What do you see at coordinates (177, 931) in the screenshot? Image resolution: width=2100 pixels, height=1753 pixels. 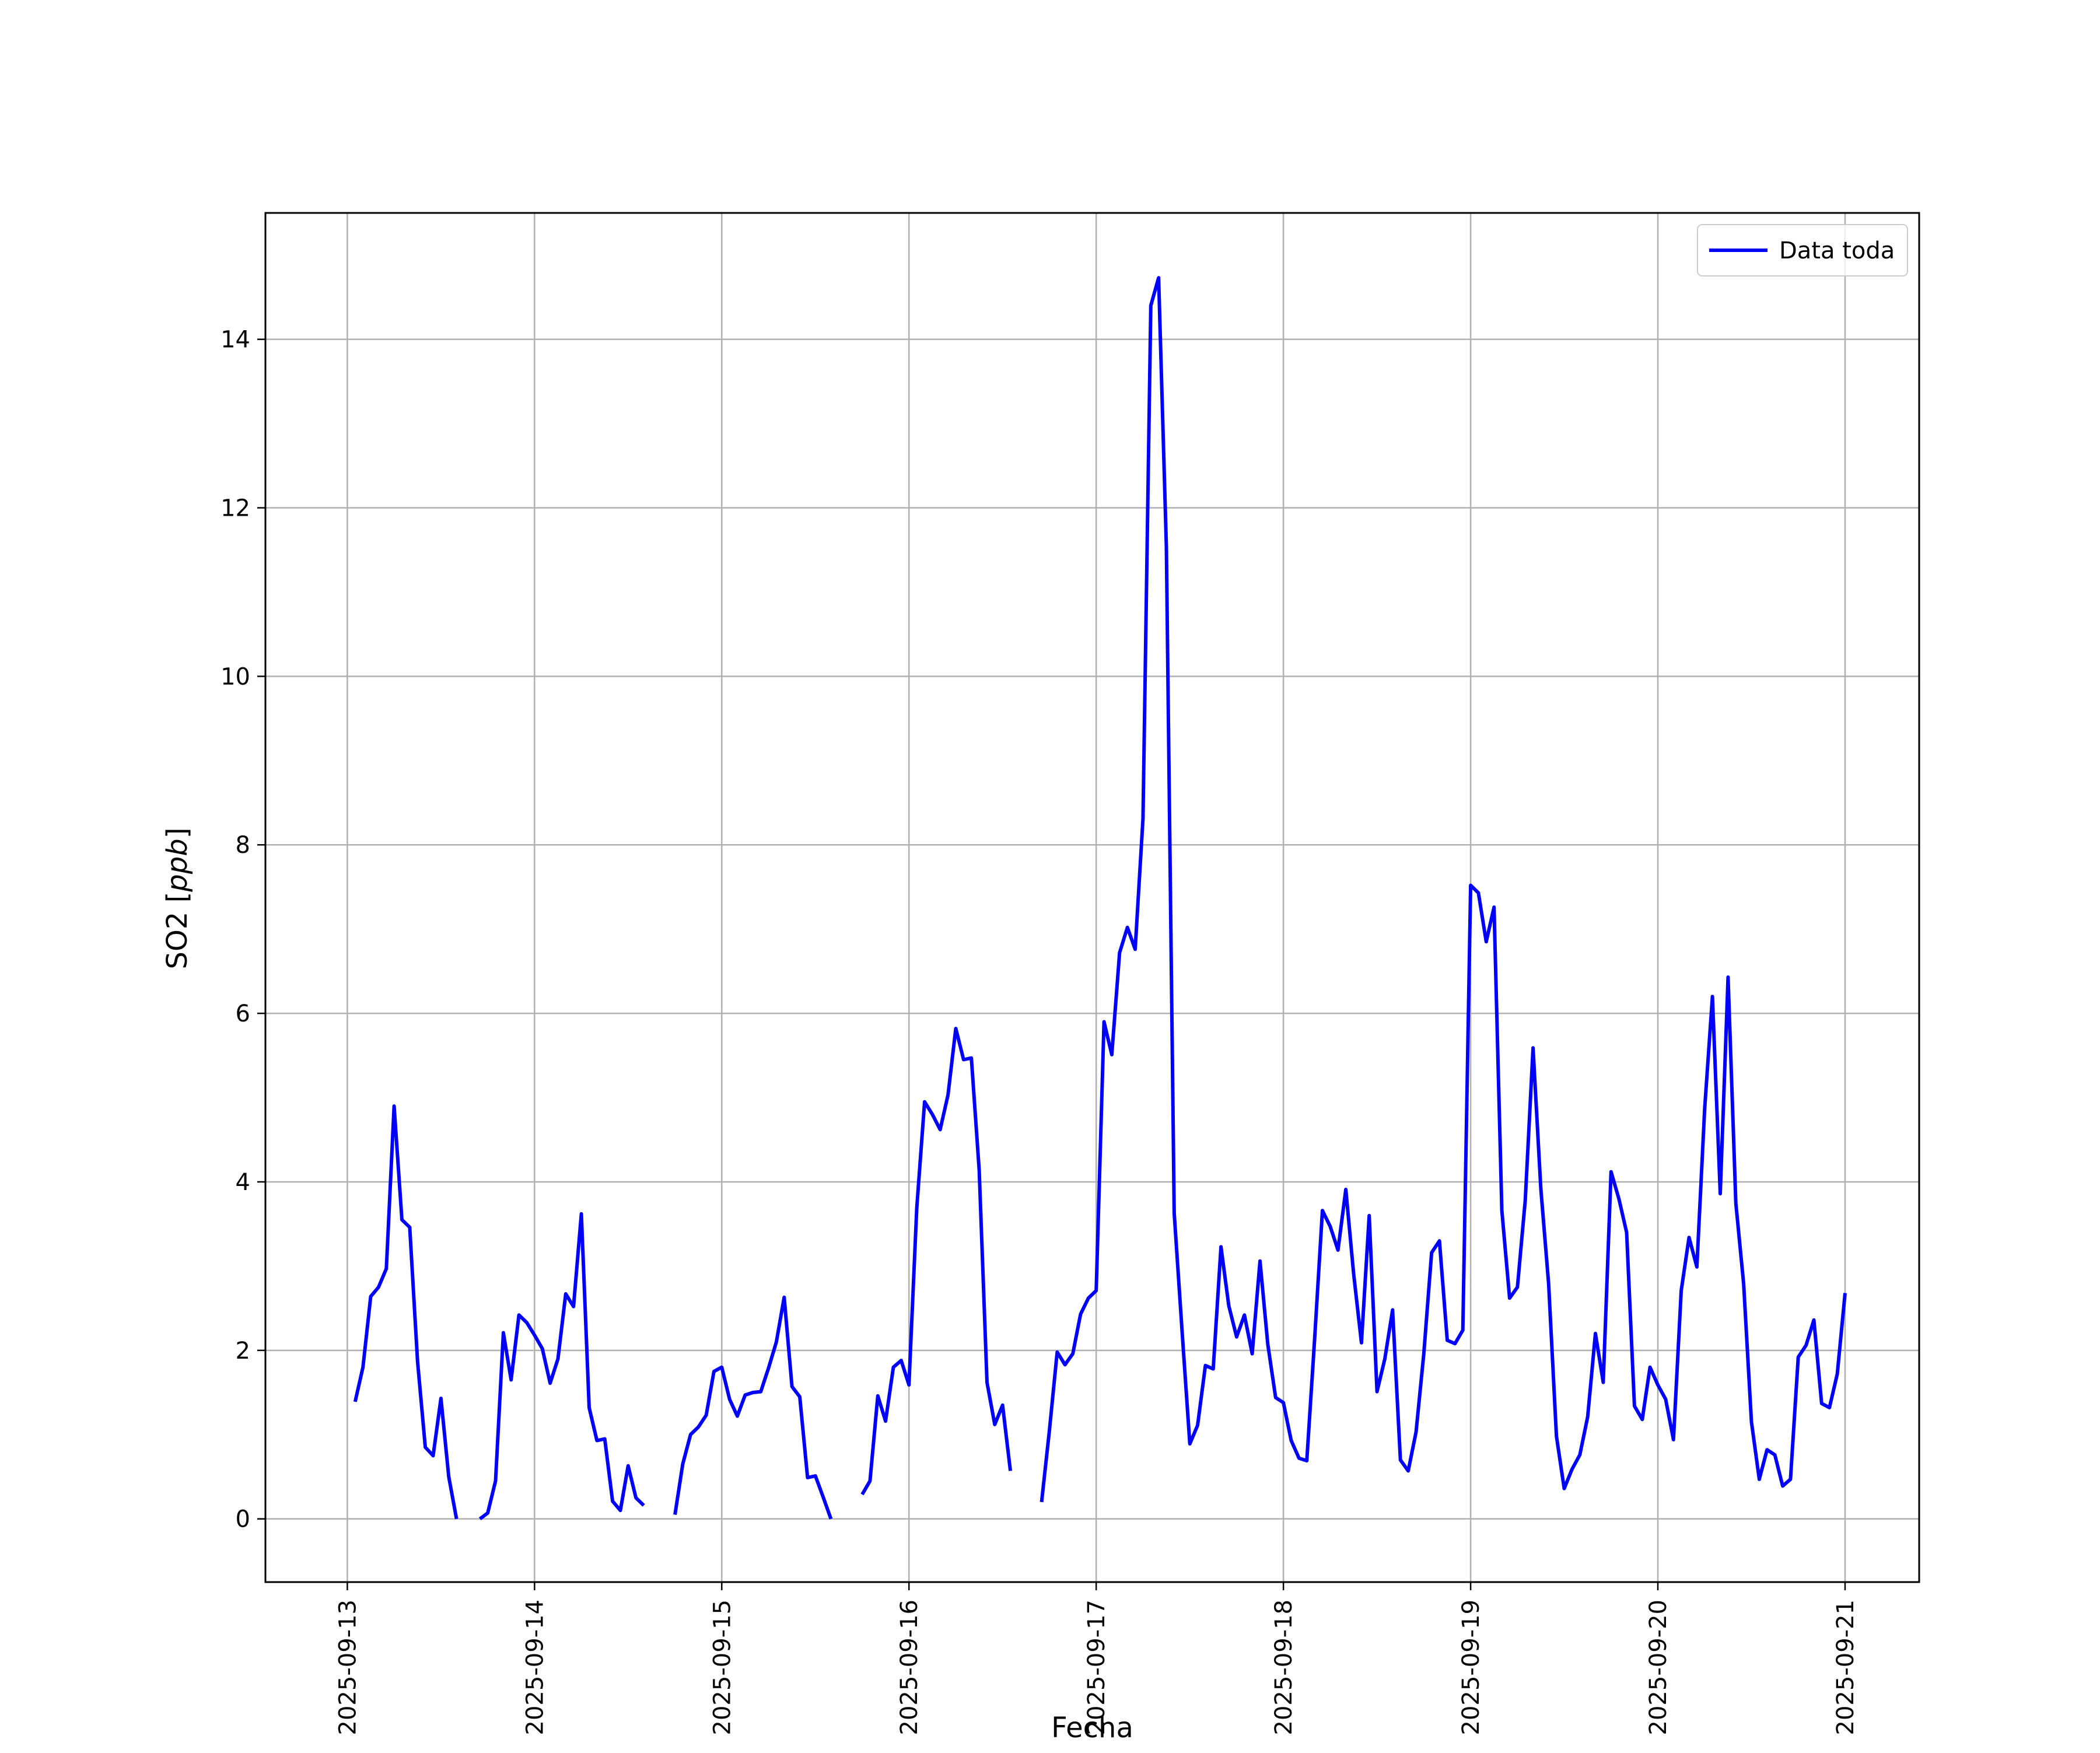 I see `y-axis-label-prefix: SO2 [` at bounding box center [177, 931].